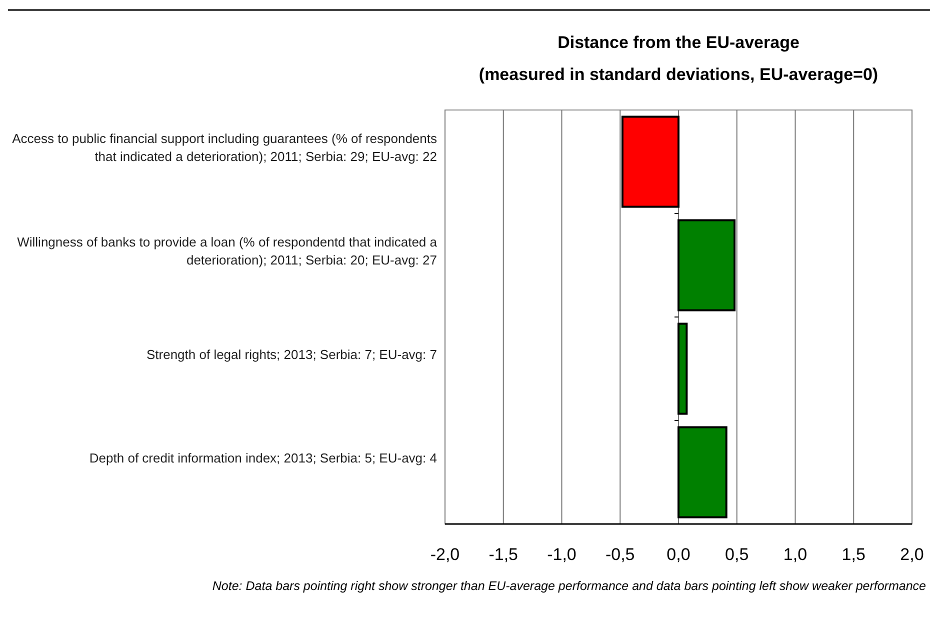 The width and height of the screenshot is (930, 622). What do you see at coordinates (291, 354) in the screenshot?
I see `y-tick-label: Strength of legal rights; 2013; Serbia: 7; EU-avg: 7` at bounding box center [291, 354].